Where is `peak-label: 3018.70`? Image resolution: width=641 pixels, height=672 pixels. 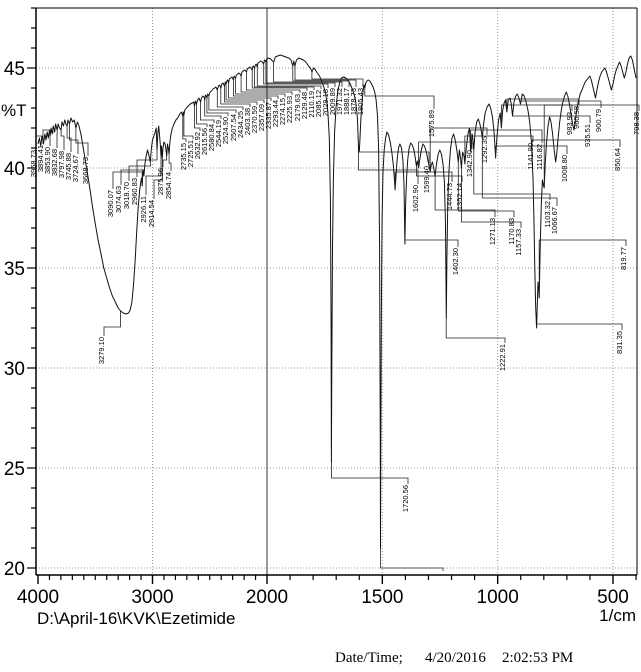
peak-label: 3018.70 is located at coordinates (126, 195).